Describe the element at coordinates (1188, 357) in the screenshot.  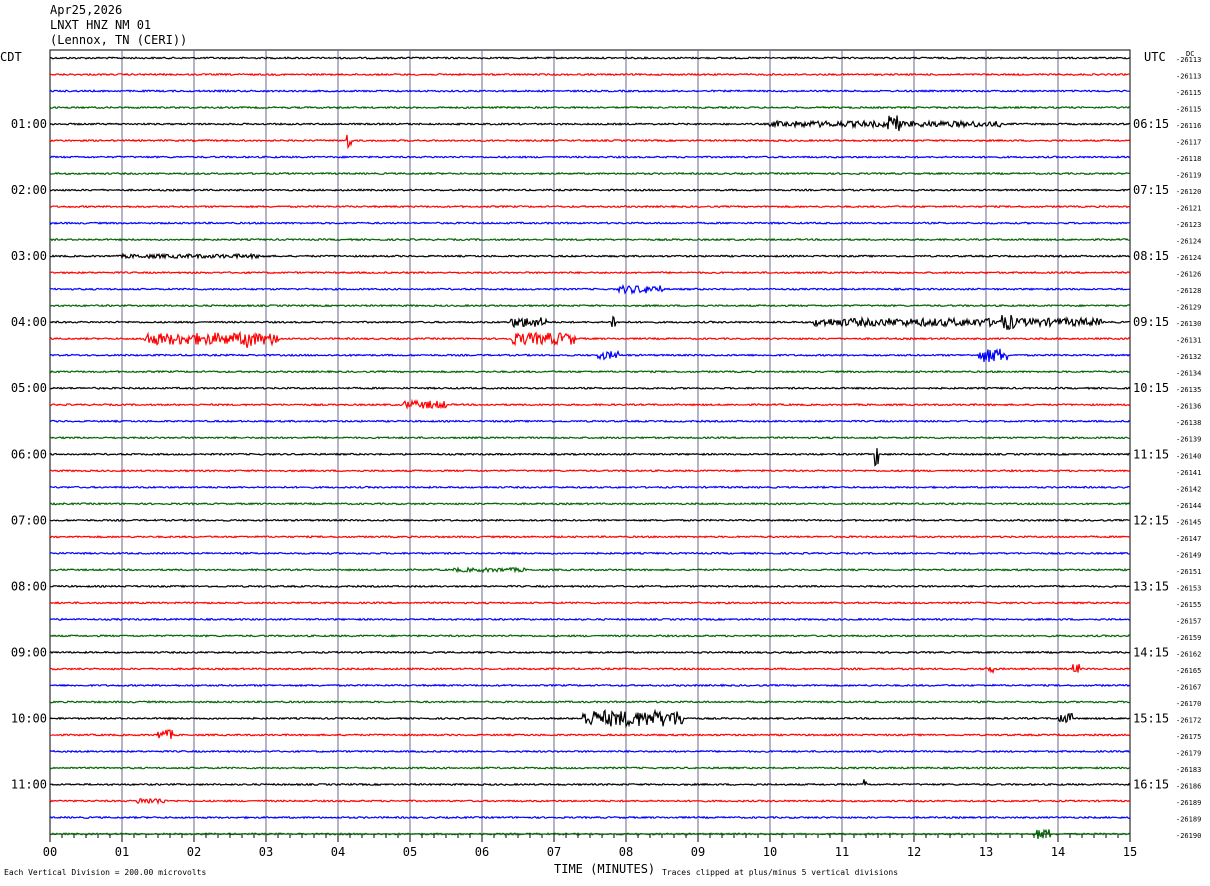
I see `dc-offset-label: -26132` at that location.